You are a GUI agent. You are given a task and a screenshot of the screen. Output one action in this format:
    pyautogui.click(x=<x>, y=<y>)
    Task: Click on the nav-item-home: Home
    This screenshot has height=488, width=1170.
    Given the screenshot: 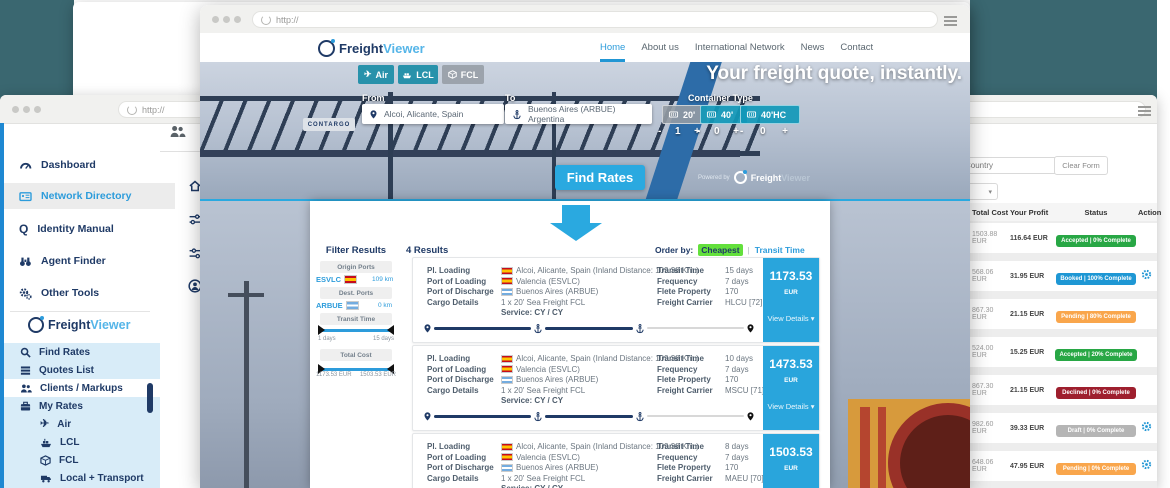 What is the action you would take?
    pyautogui.click(x=612, y=47)
    